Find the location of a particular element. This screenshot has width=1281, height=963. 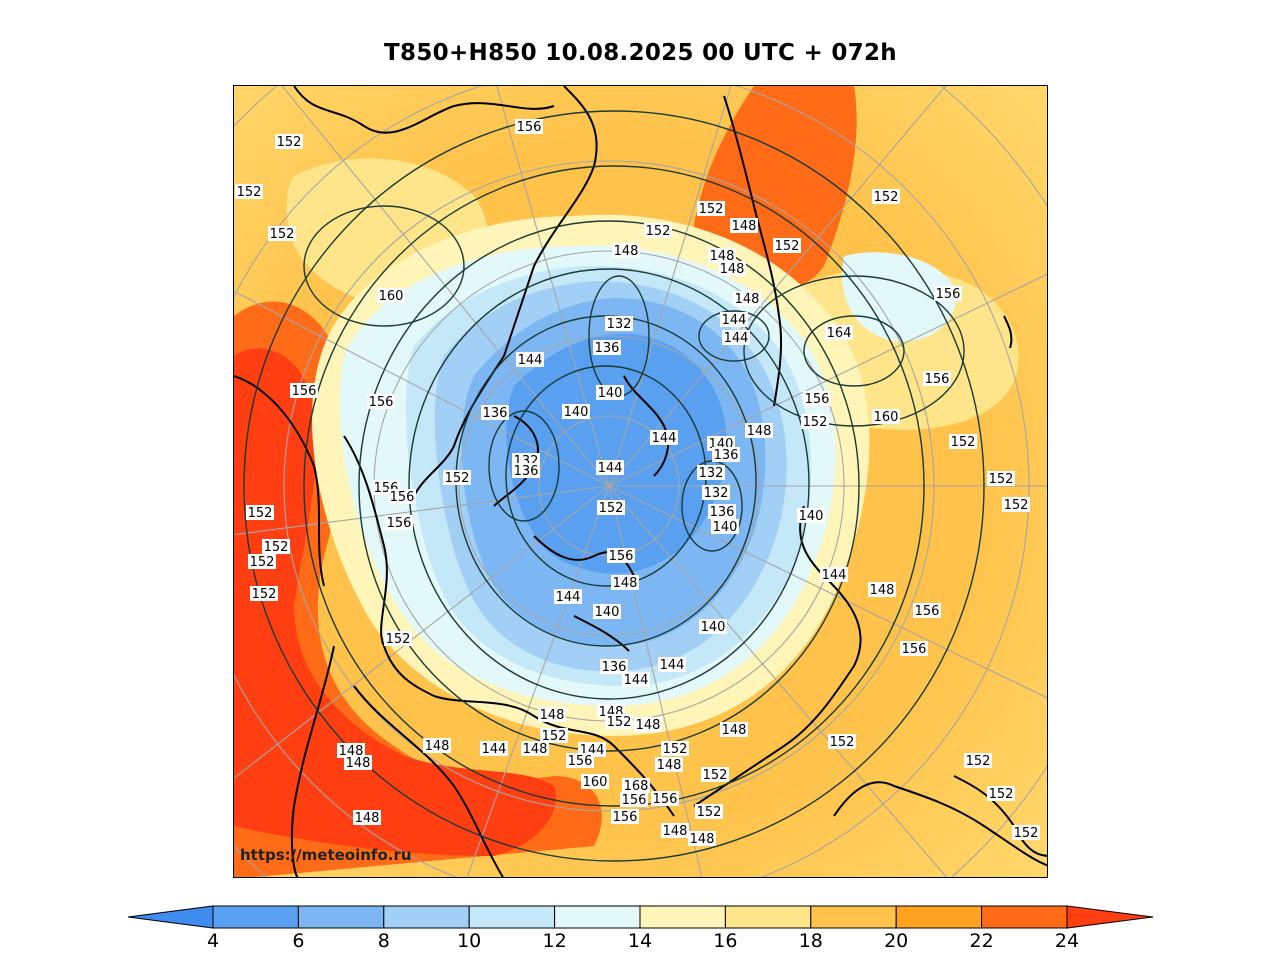

hot-region-west is located at coordinates (395, 602).